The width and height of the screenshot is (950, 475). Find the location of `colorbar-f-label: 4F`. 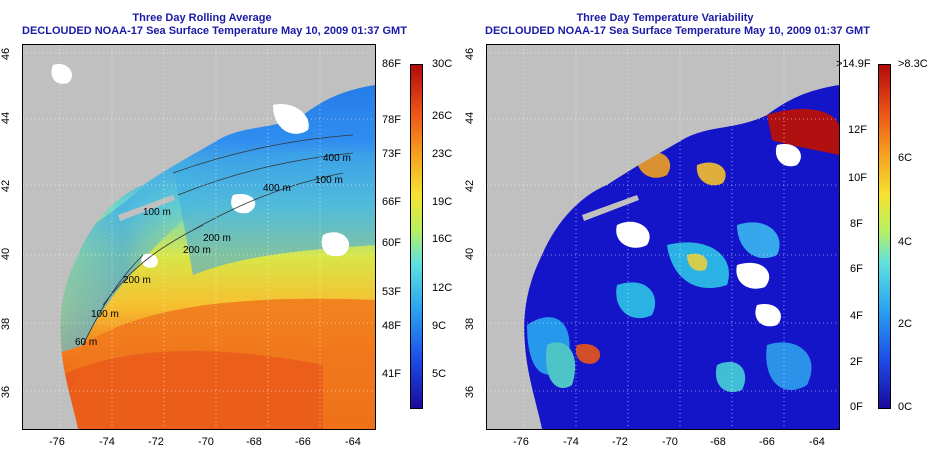

colorbar-f-label: 4F is located at coordinates (856, 316).